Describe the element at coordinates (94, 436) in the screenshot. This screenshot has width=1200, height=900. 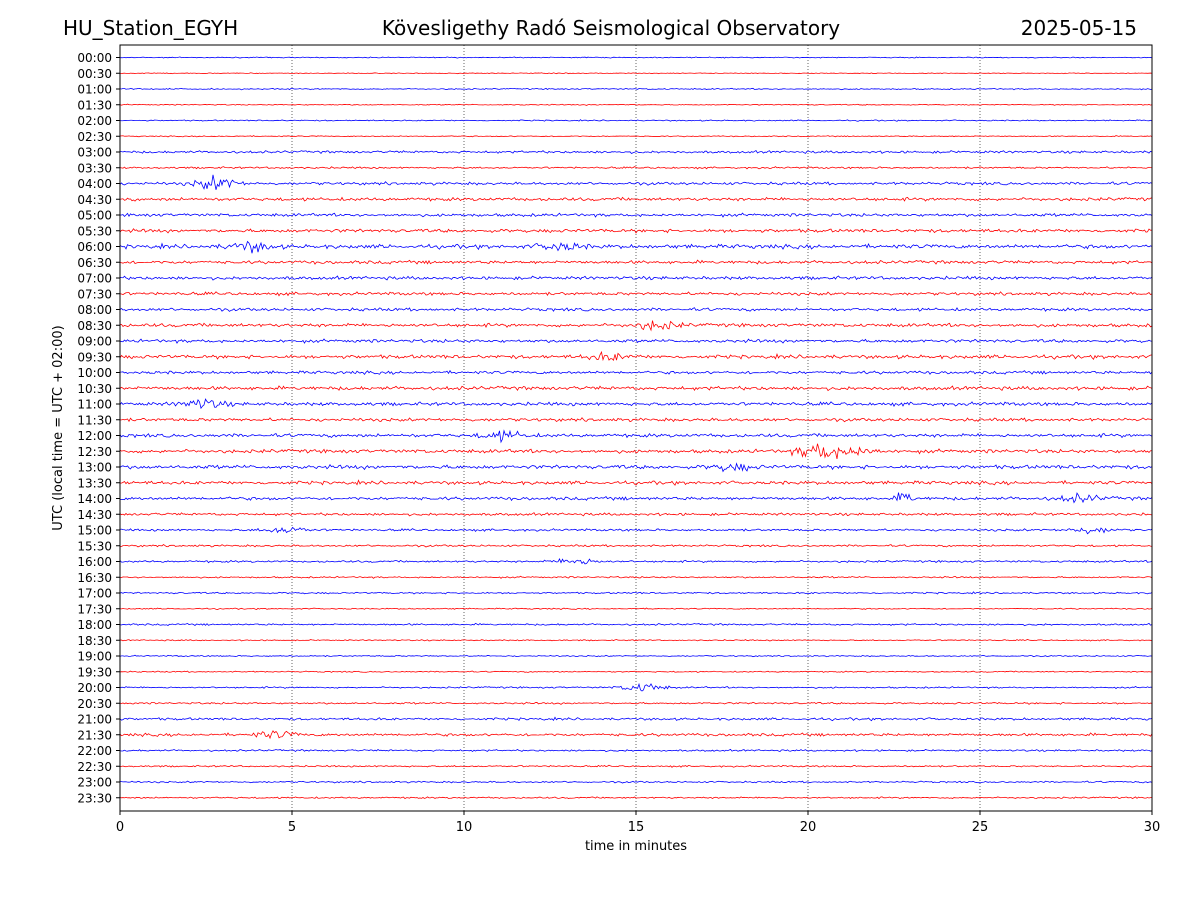
I see `y-tick-label-1200: 12:00` at that location.